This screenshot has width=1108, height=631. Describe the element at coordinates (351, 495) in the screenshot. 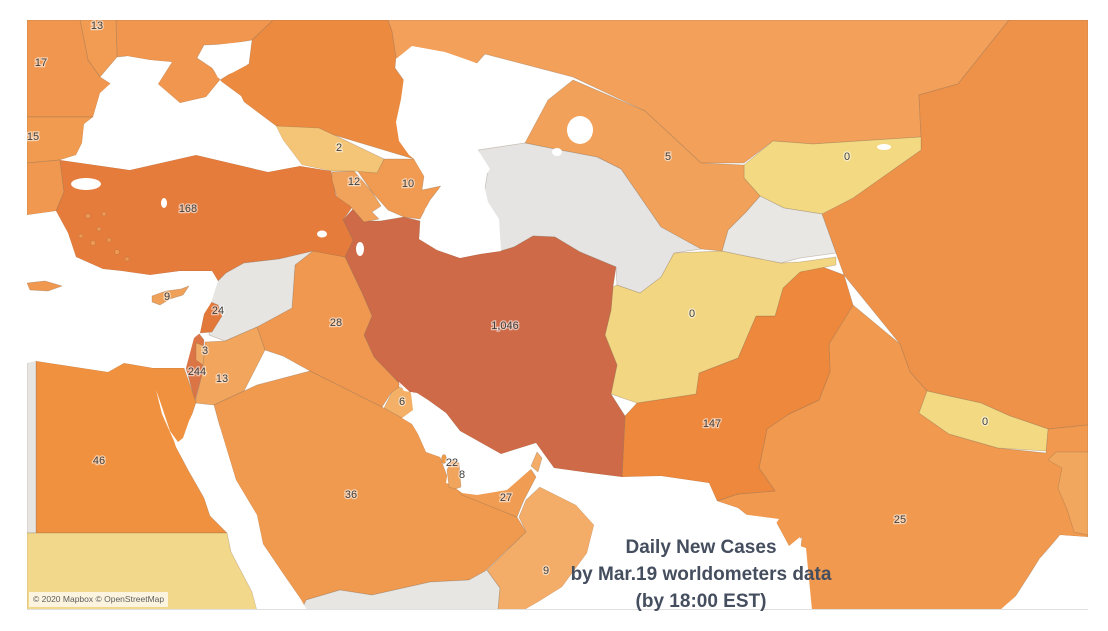

I see `country-label-saudi: 36` at that location.